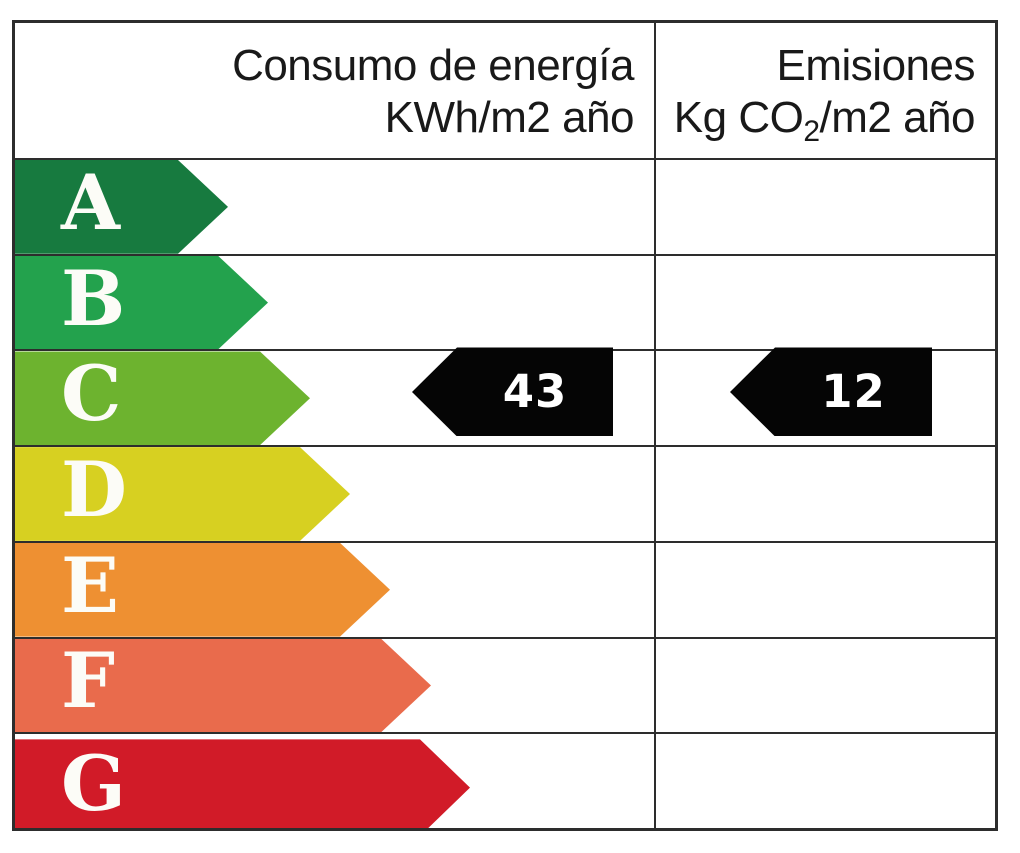 This screenshot has height=853, width=1020. What do you see at coordinates (505, 208) in the screenshot?
I see `rating-row-a: A` at bounding box center [505, 208].